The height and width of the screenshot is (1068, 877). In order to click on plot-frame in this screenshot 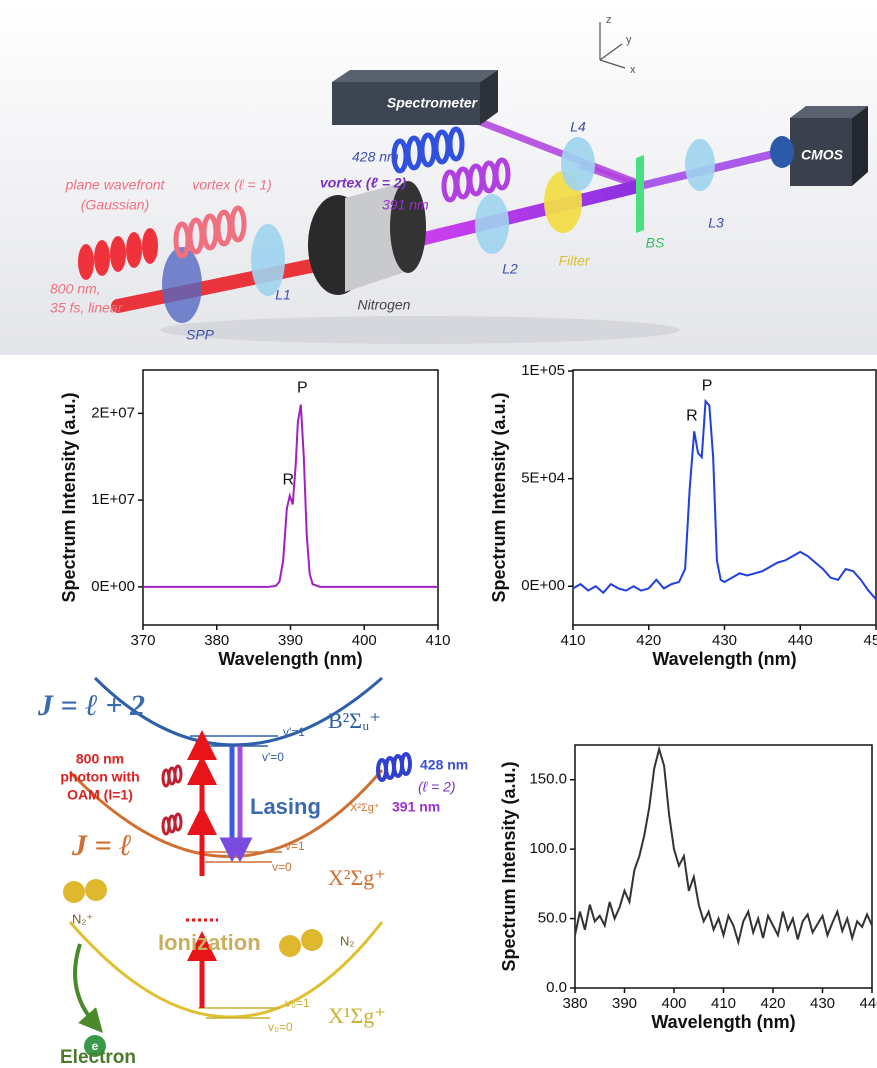, I will do `click(723, 866)`.